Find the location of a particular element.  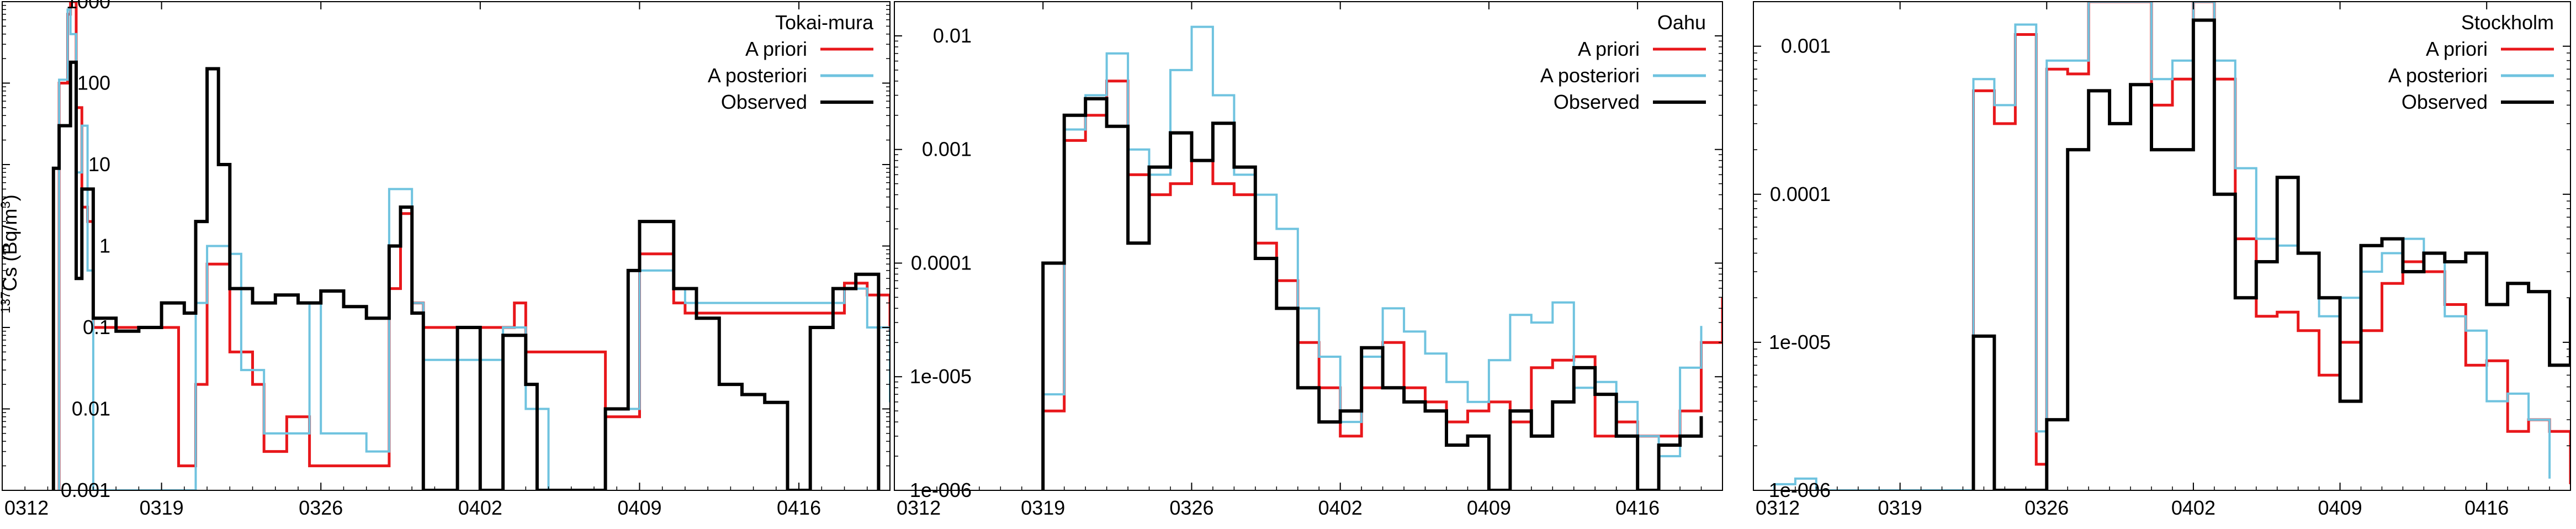

legend-title: Oahu is located at coordinates (1681, 22).